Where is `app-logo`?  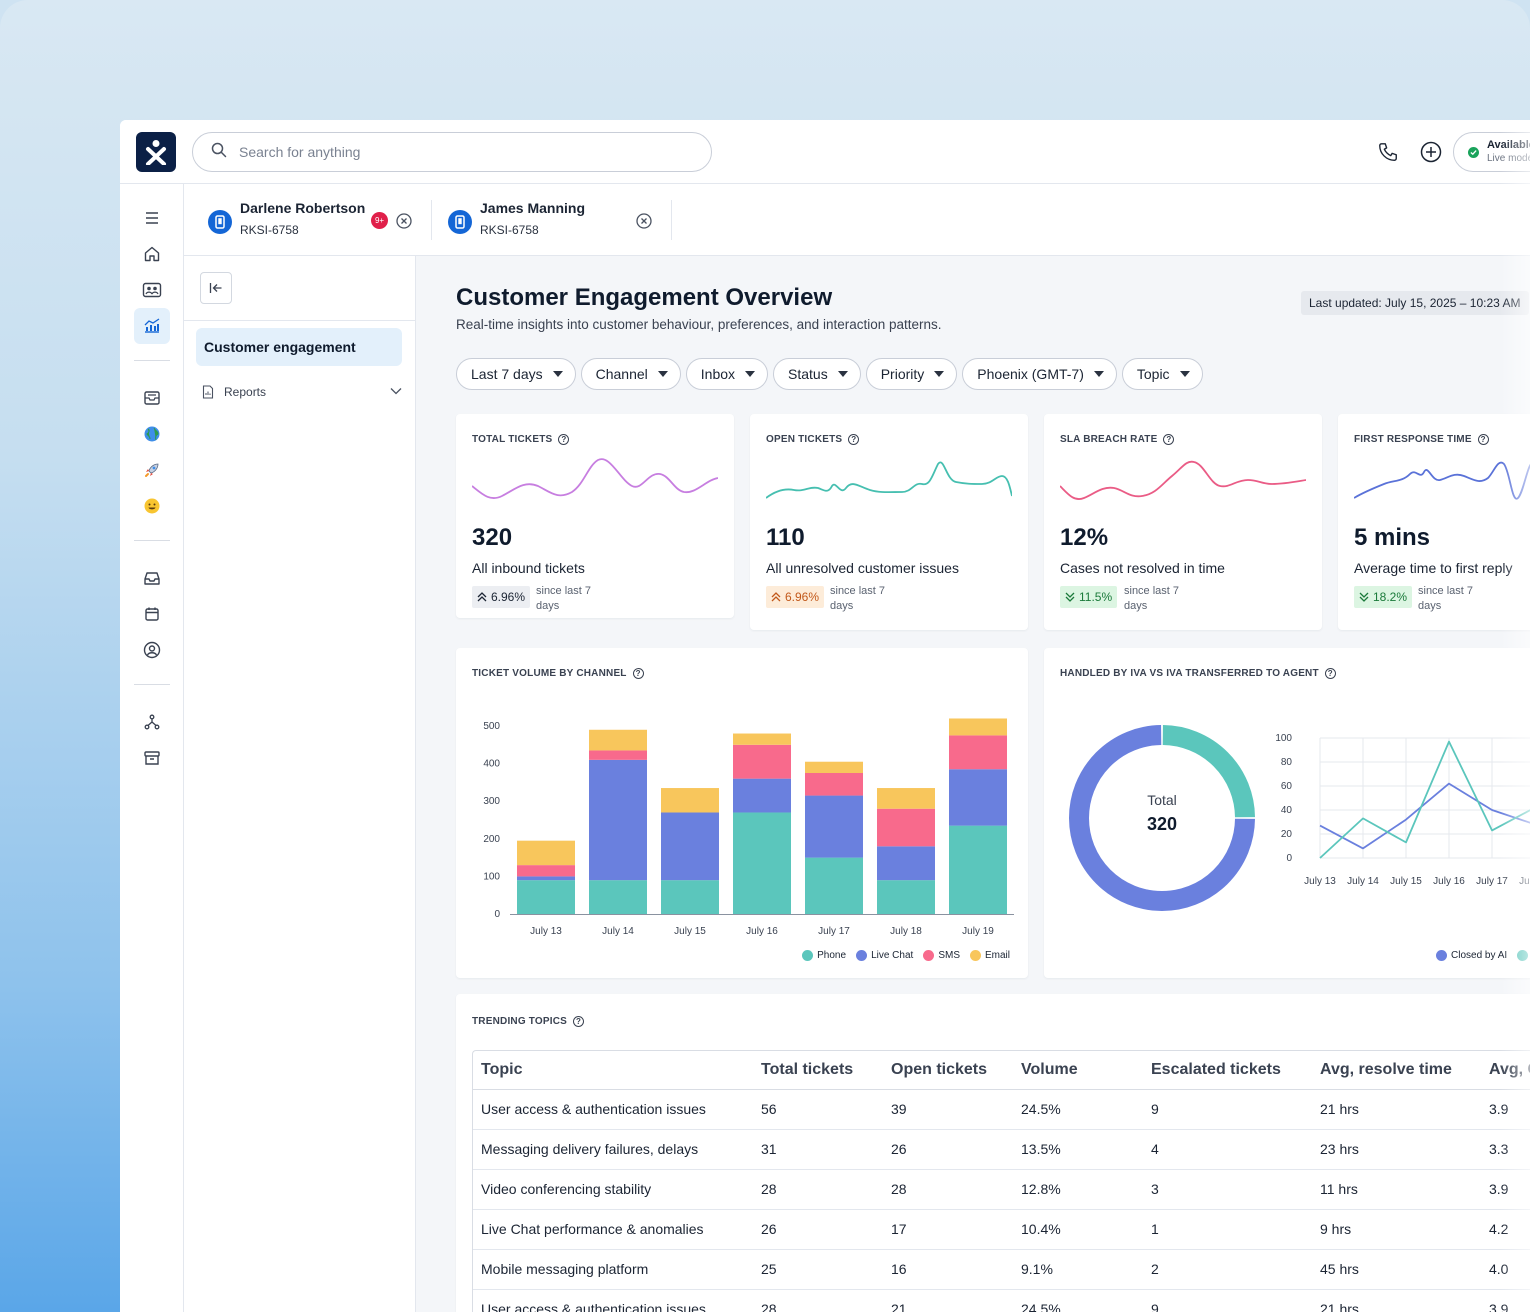
app-logo is located at coordinates (156, 152).